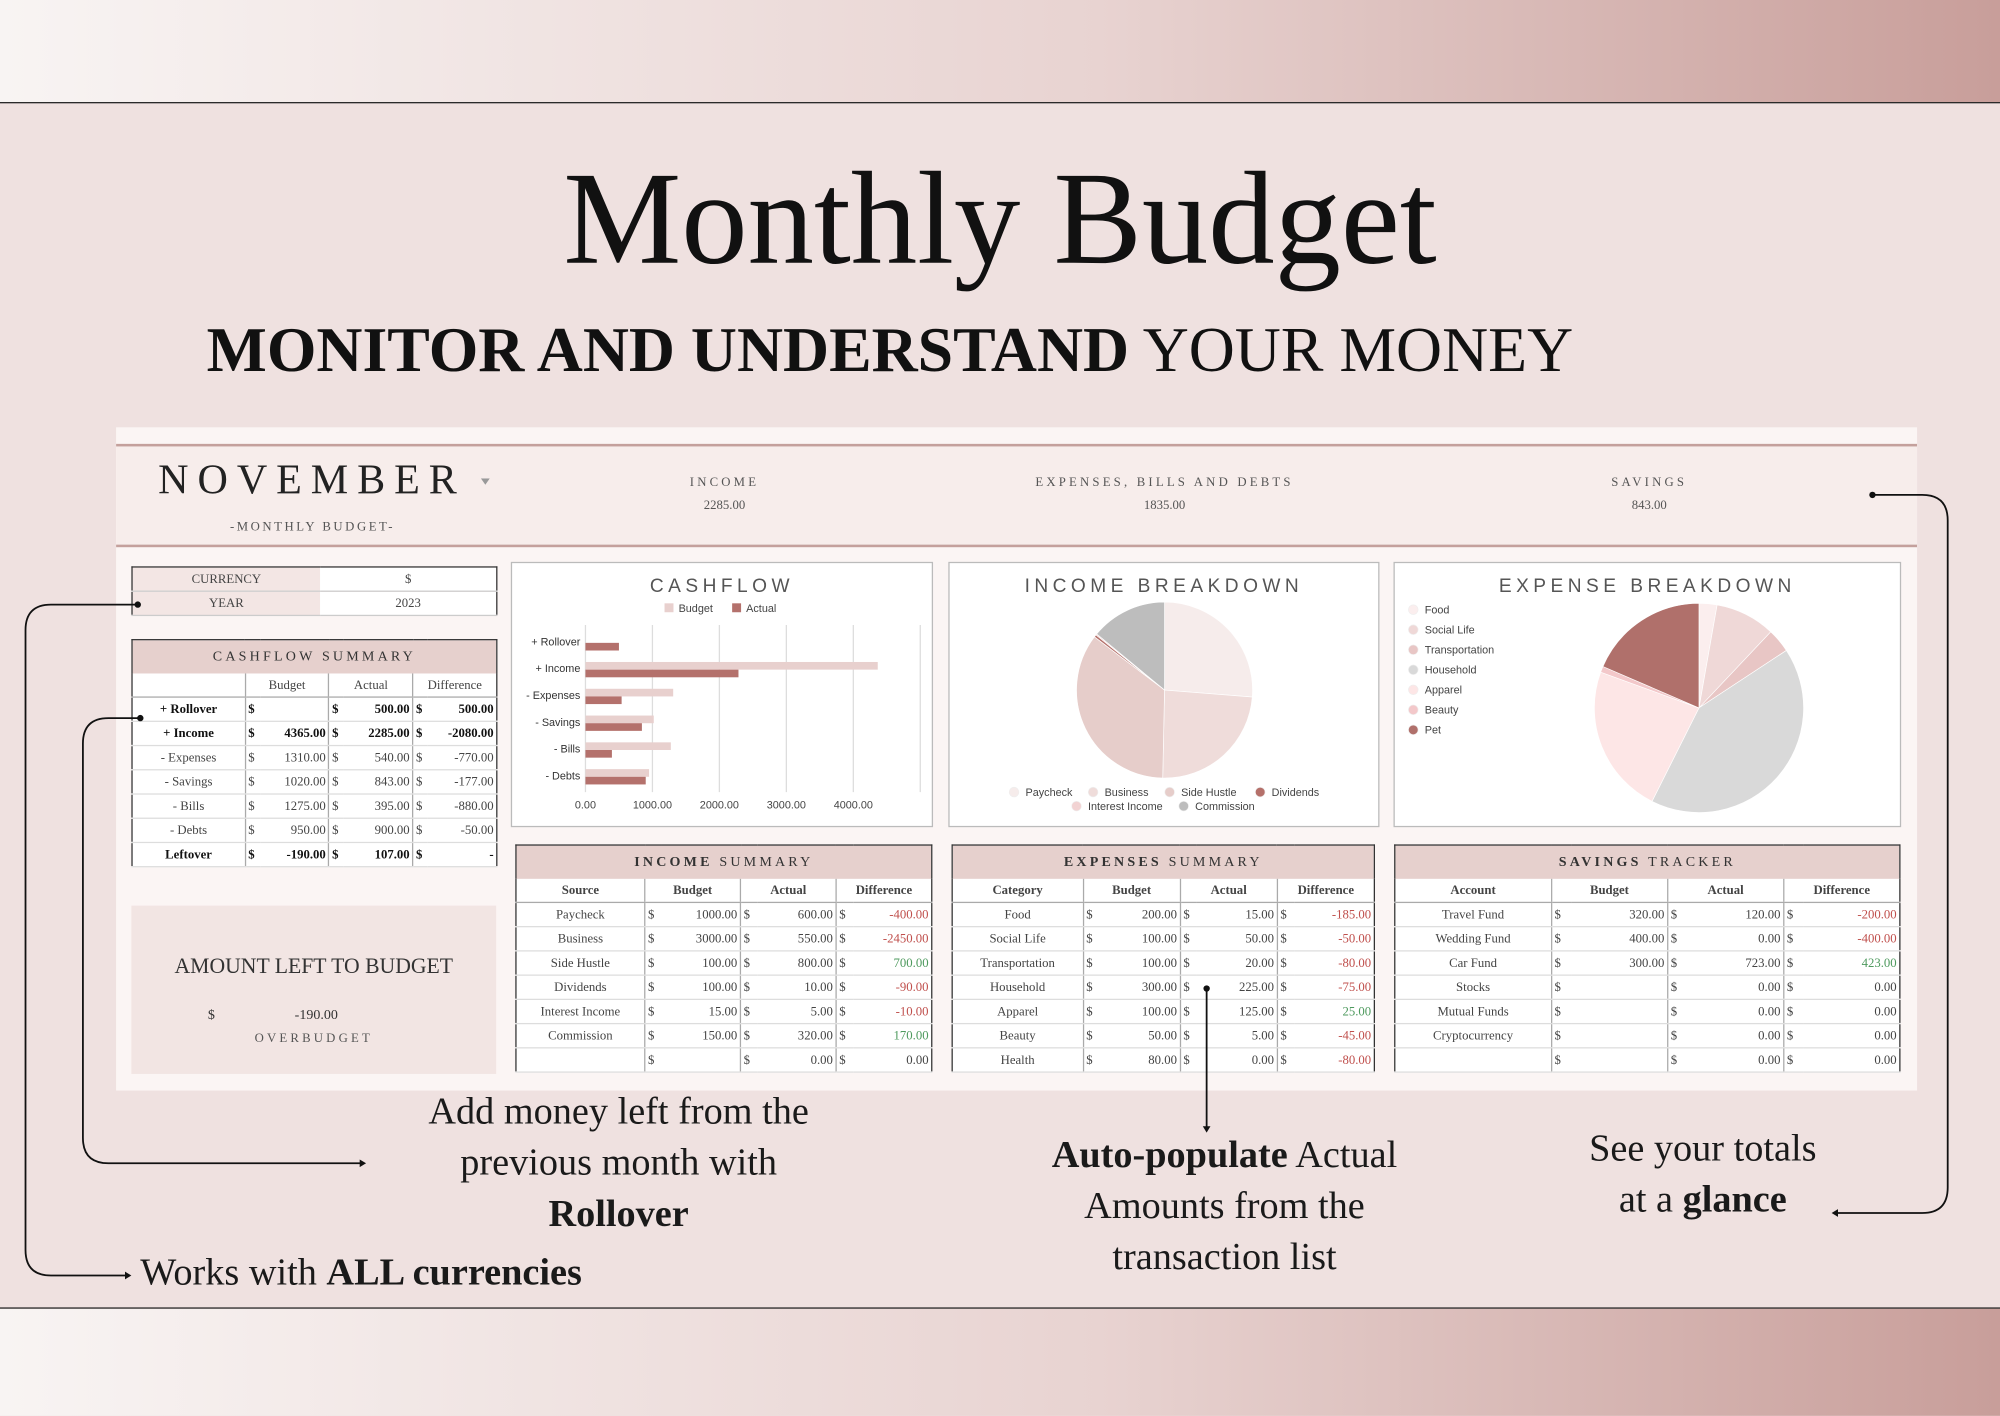 The image size is (2000, 1416). Describe the element at coordinates (1619, 939) in the screenshot. I see `cell-value: 400.00` at that location.